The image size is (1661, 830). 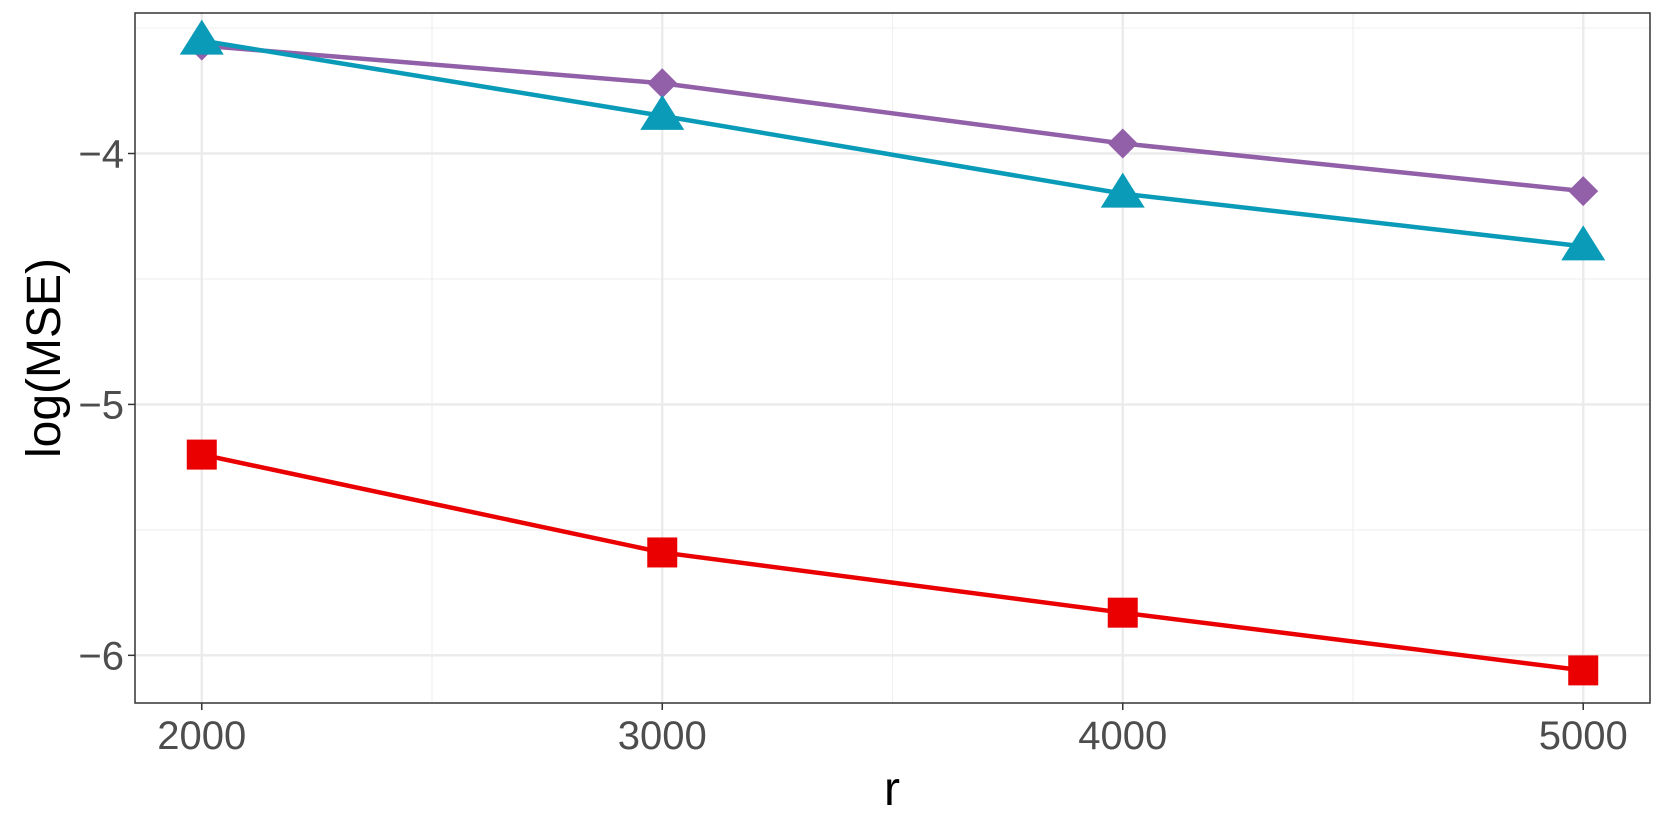 I want to click on y-tick-label: −6, so click(x=101, y=656).